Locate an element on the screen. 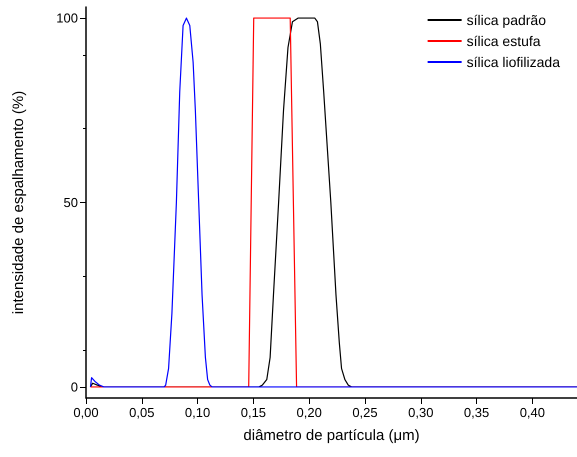  legend-label: sílica padrão is located at coordinates (506, 20).